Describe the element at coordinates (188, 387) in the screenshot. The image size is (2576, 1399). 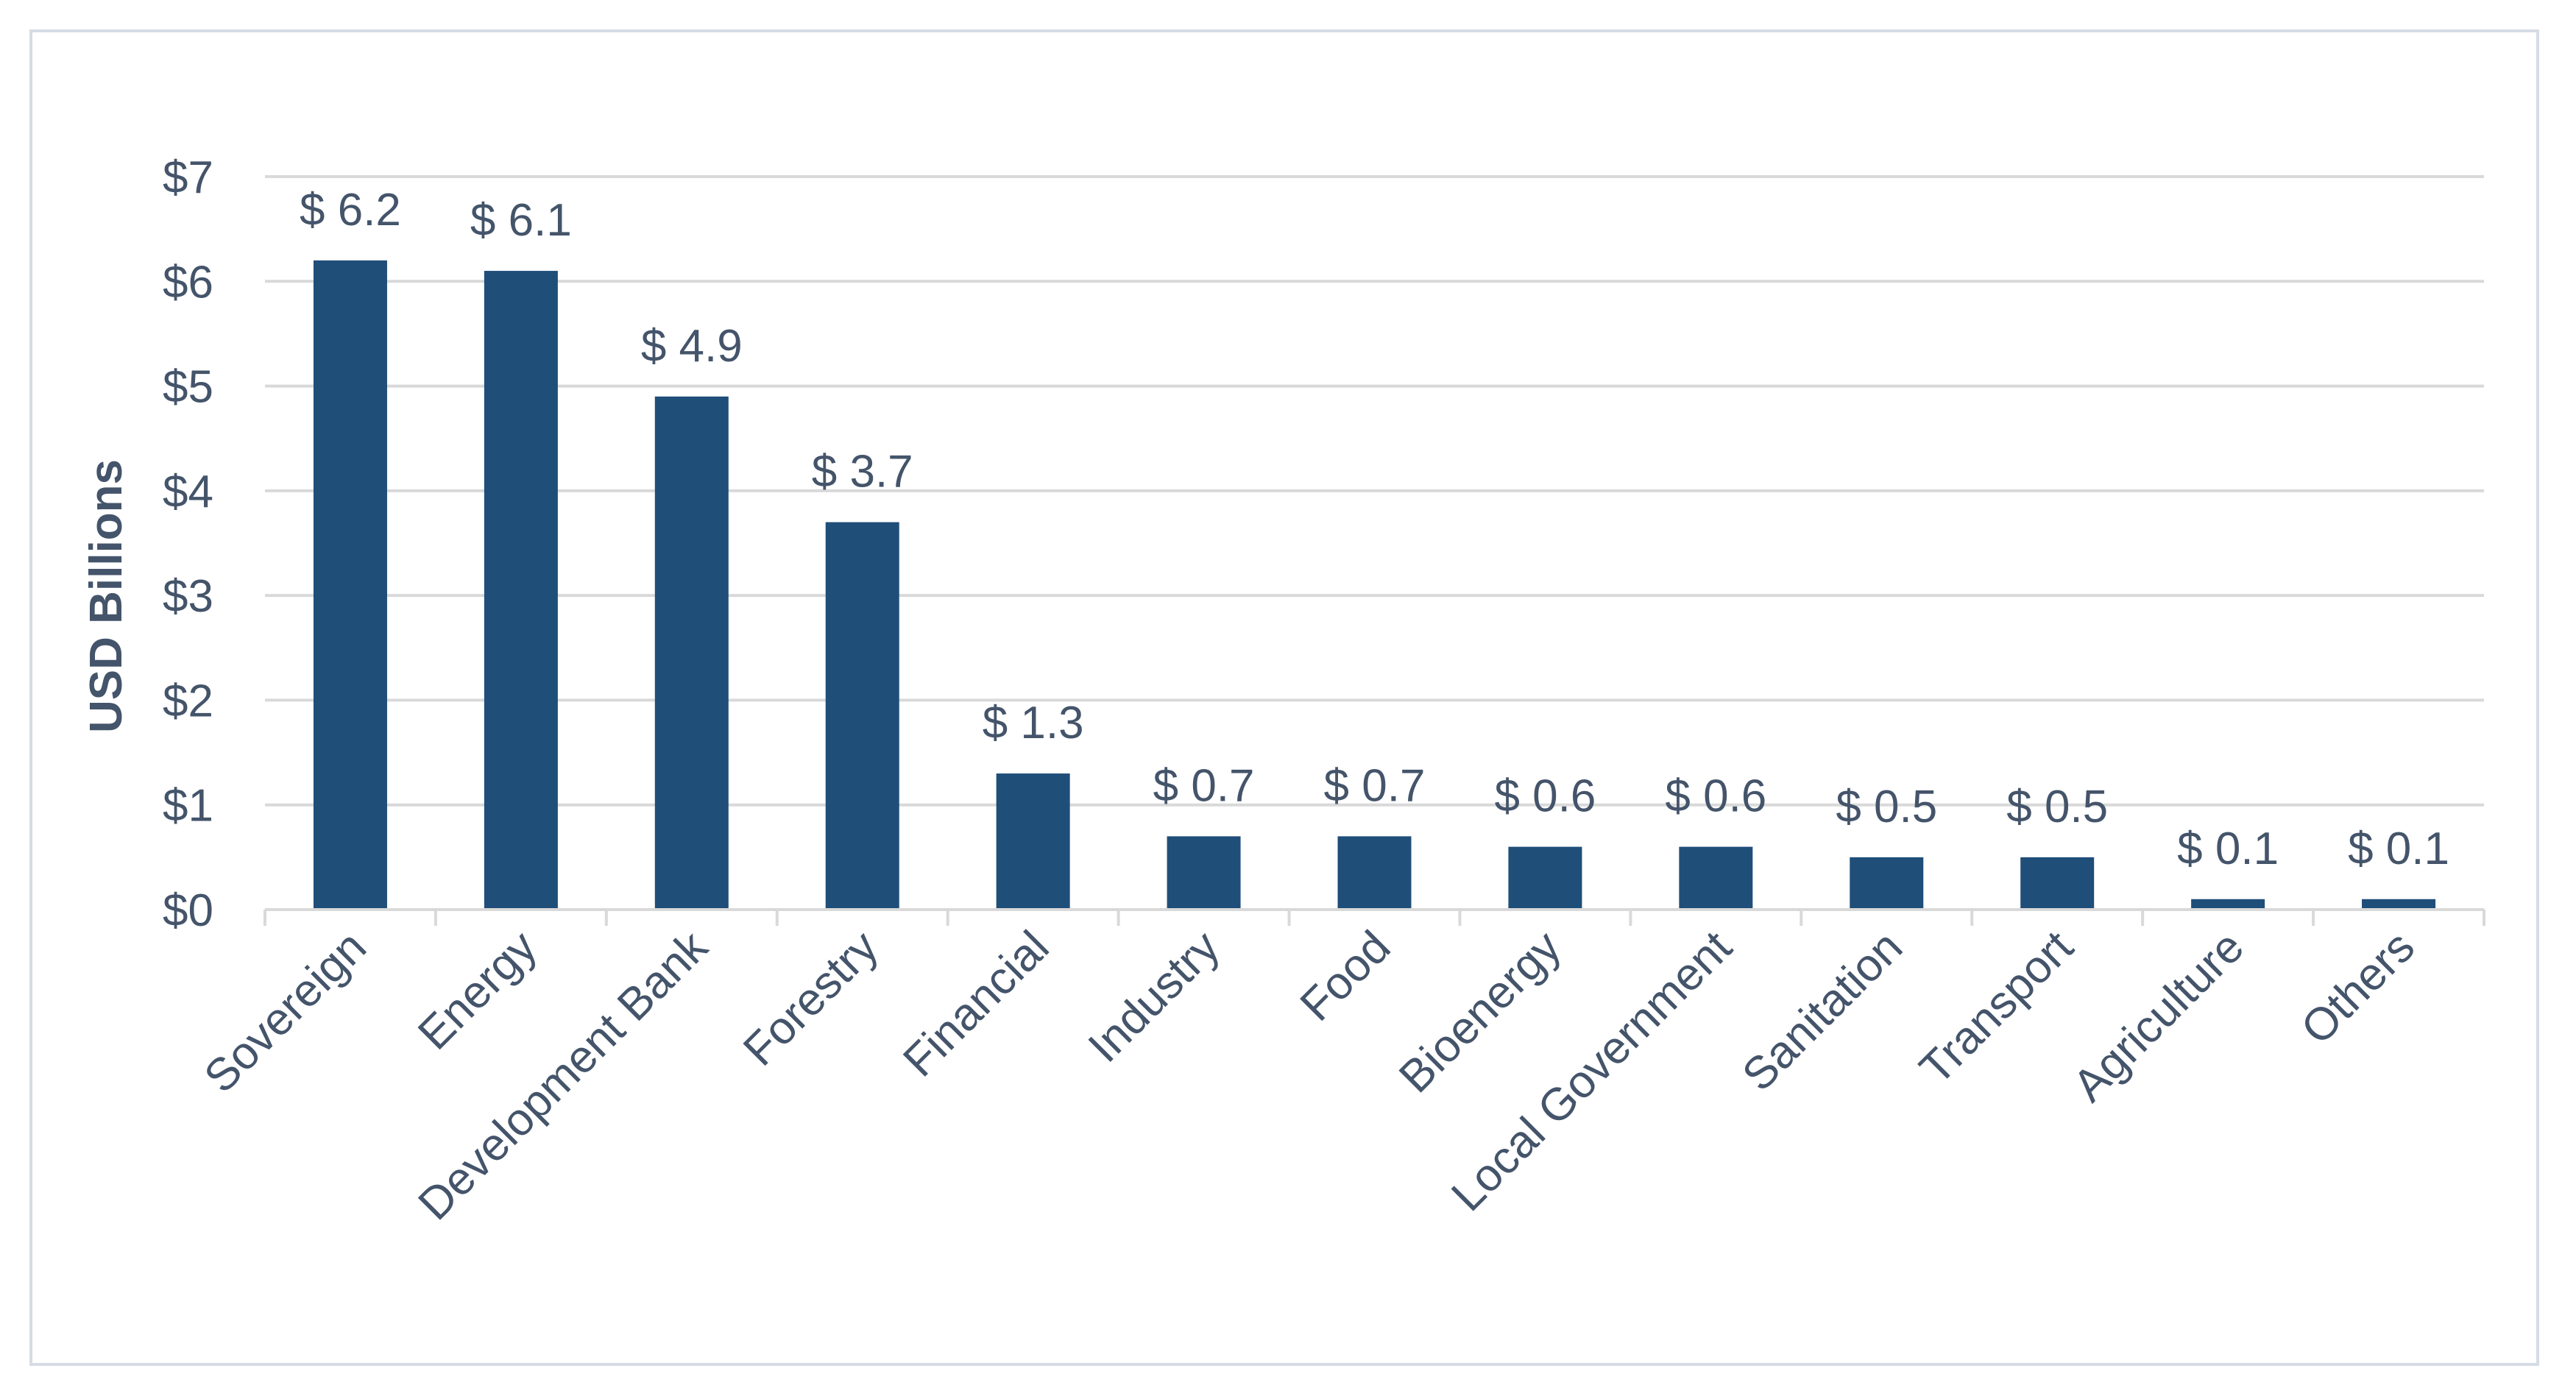
I see `y-tick-label: $5` at that location.